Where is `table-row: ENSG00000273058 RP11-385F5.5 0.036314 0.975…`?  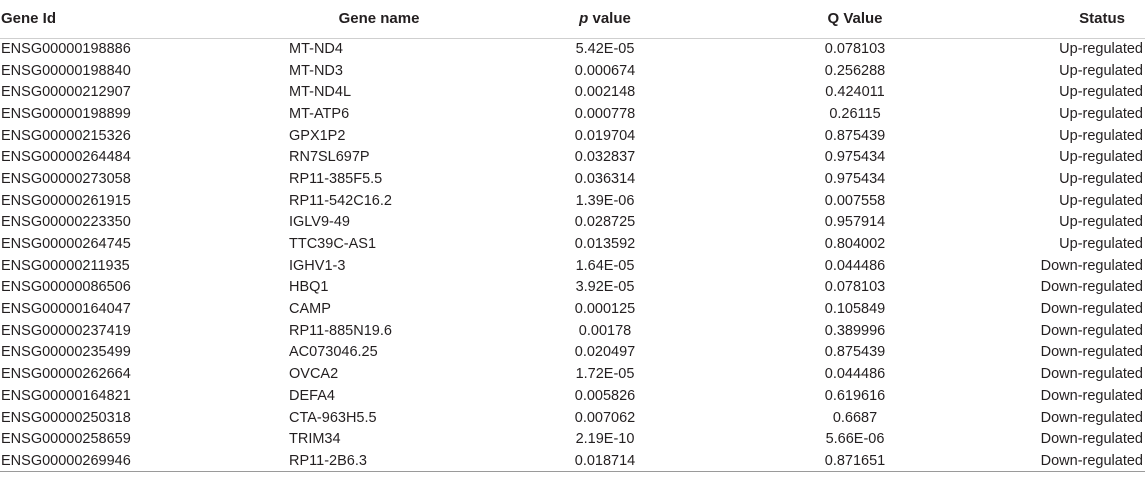
table-row: ENSG00000273058 RP11-385F5.5 0.036314 0.975… is located at coordinates (572, 179).